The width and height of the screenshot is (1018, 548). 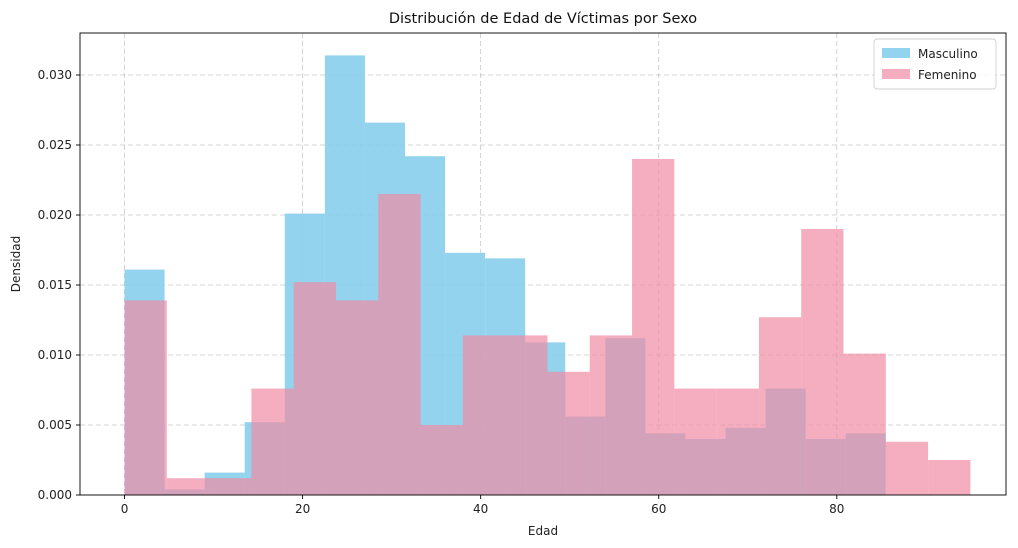 I want to click on y-axis-label: Densidad, so click(x=16, y=264).